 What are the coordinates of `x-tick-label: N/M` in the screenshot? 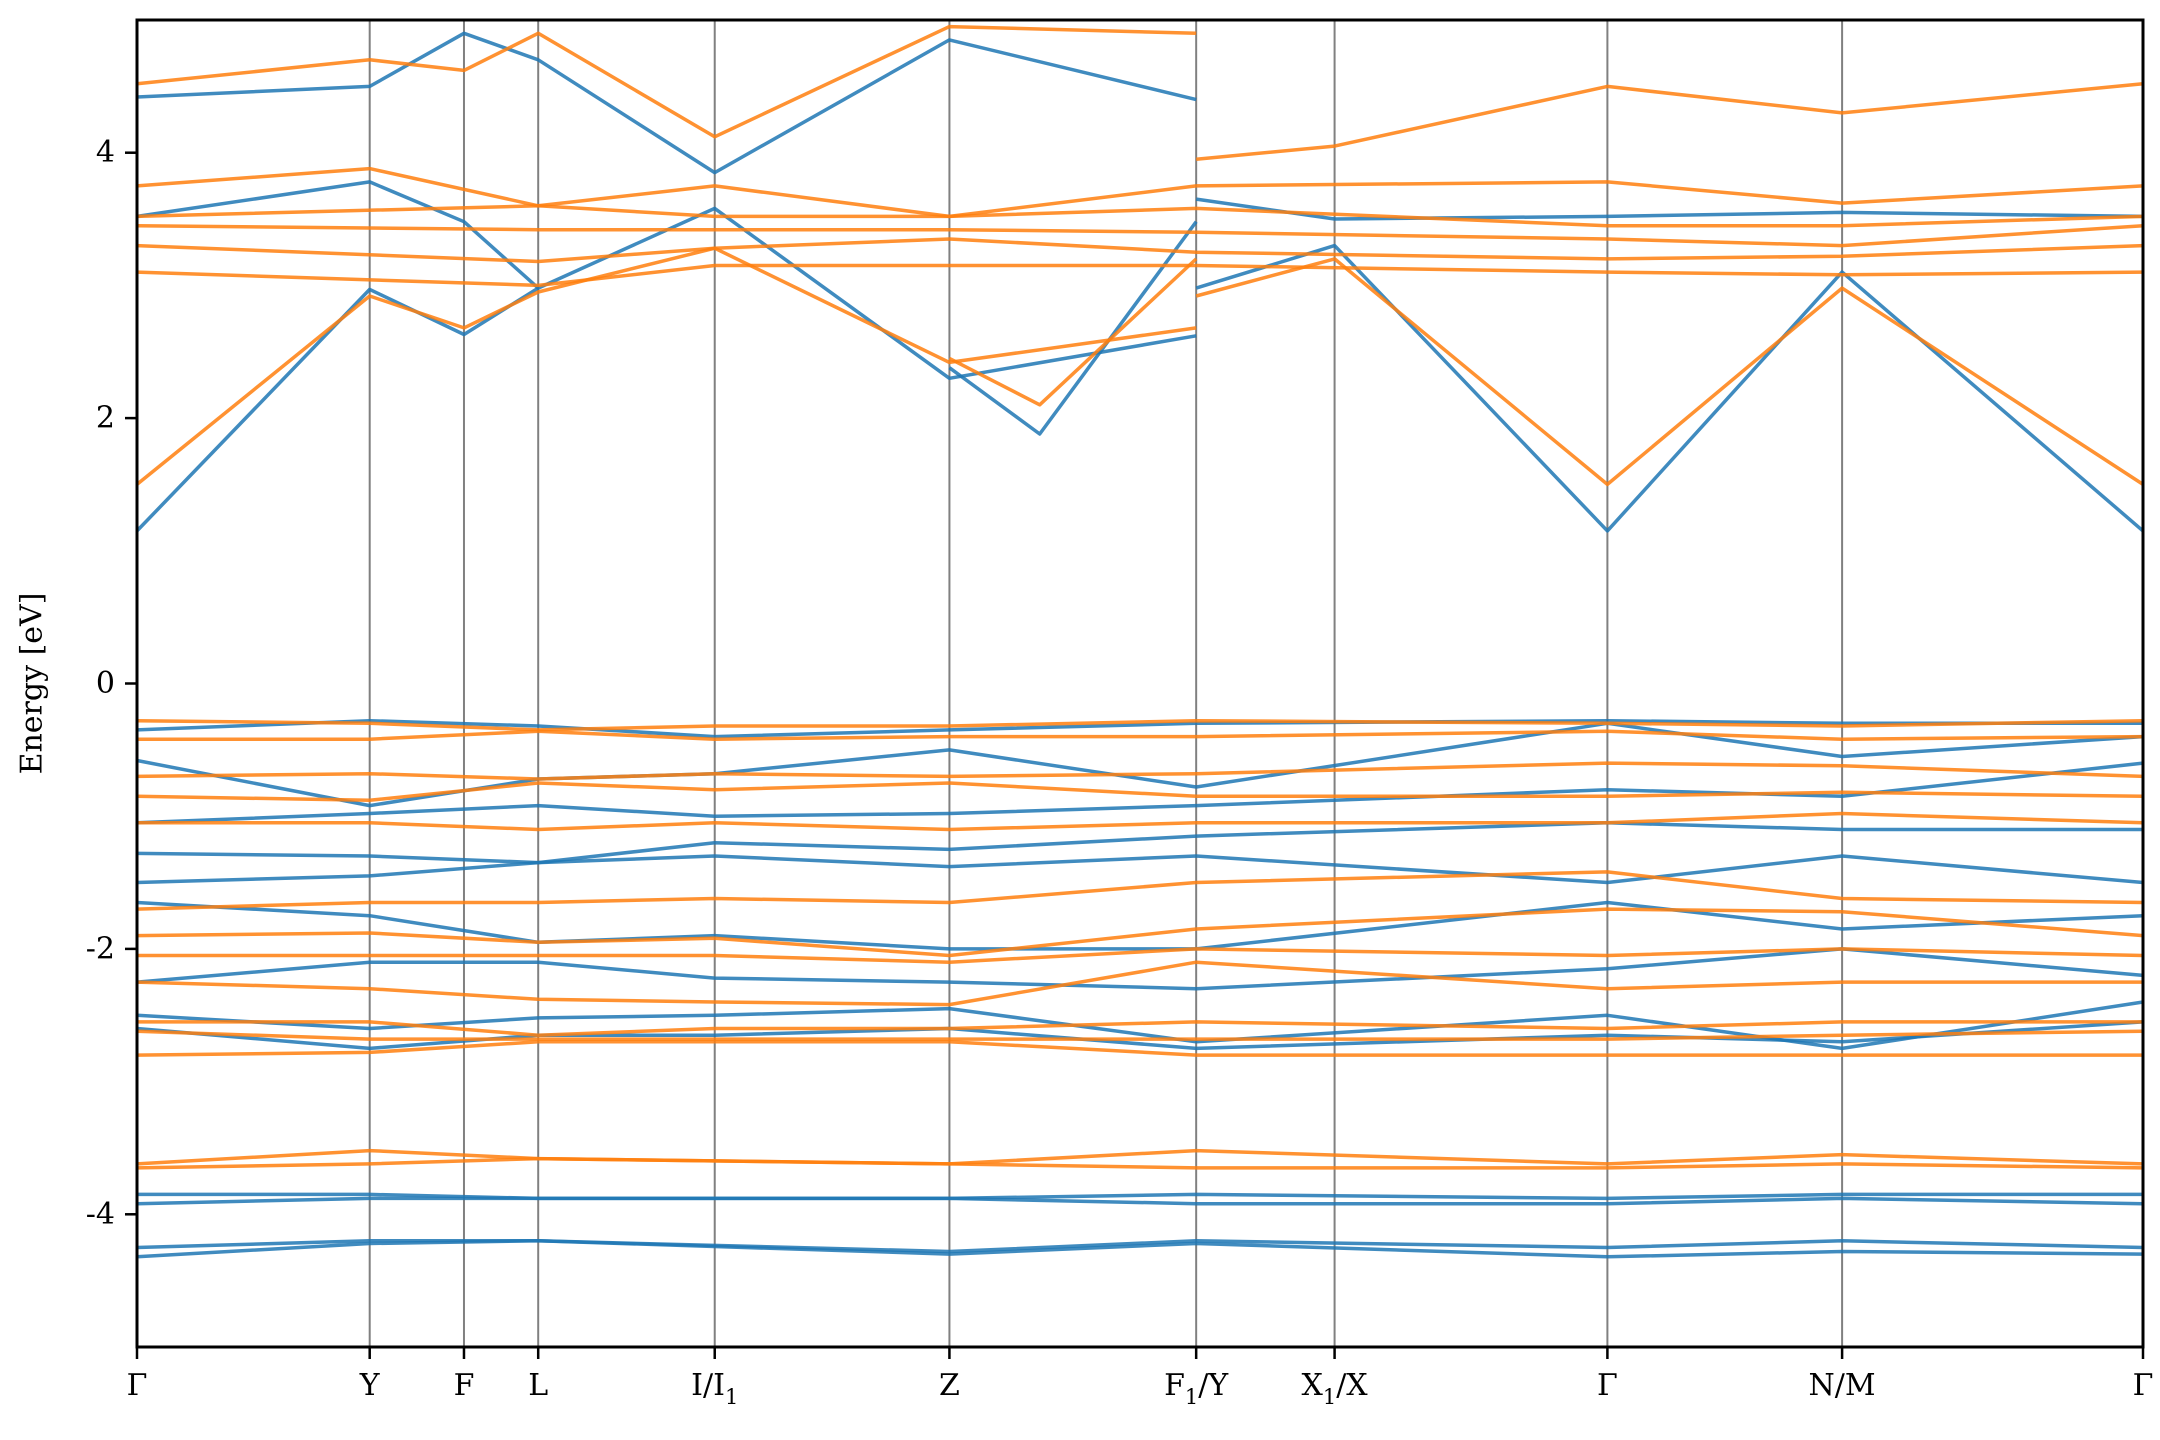 It's located at (1842, 1385).